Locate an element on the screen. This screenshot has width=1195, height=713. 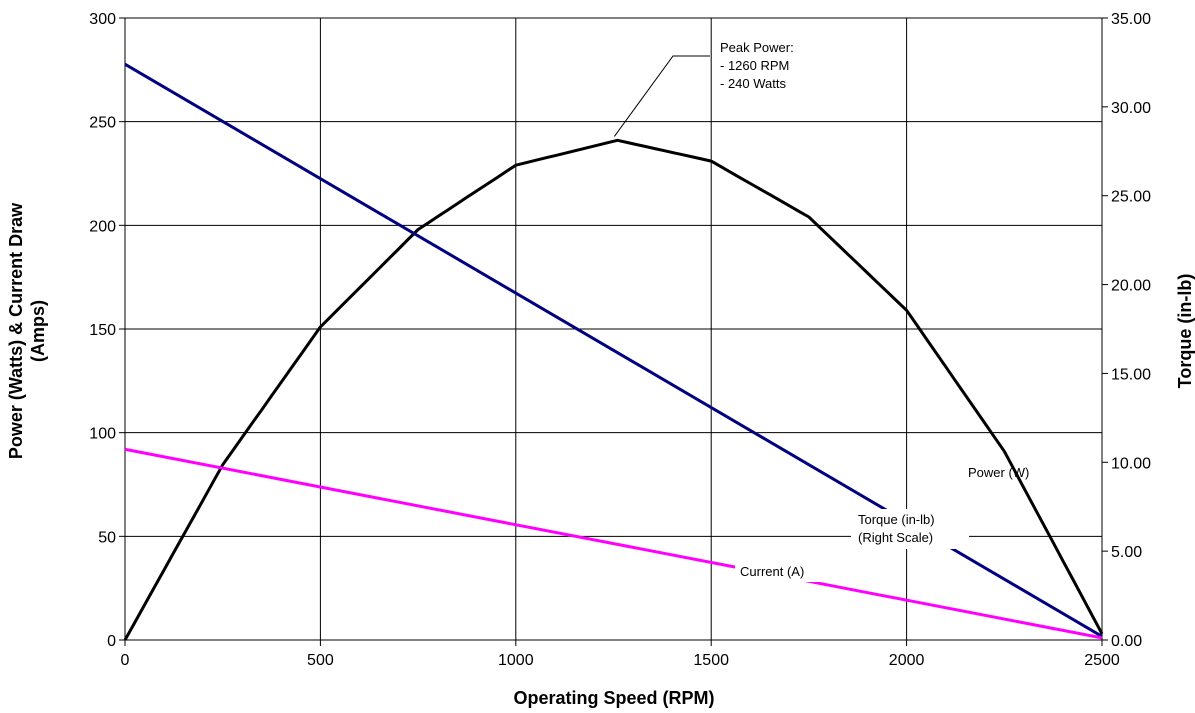
y-left-tick-label: 200 is located at coordinates (102, 226).